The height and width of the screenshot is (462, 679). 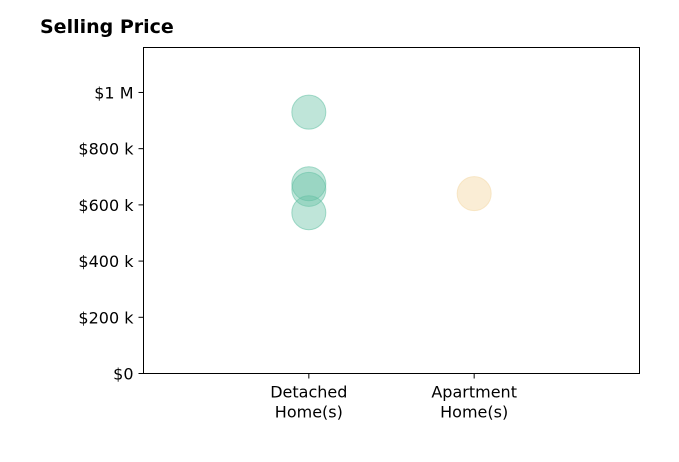 What do you see at coordinates (111, 233) in the screenshot?
I see `y-axis: $0 $200 k $400 k $600 k $800 k $1 M` at bounding box center [111, 233].